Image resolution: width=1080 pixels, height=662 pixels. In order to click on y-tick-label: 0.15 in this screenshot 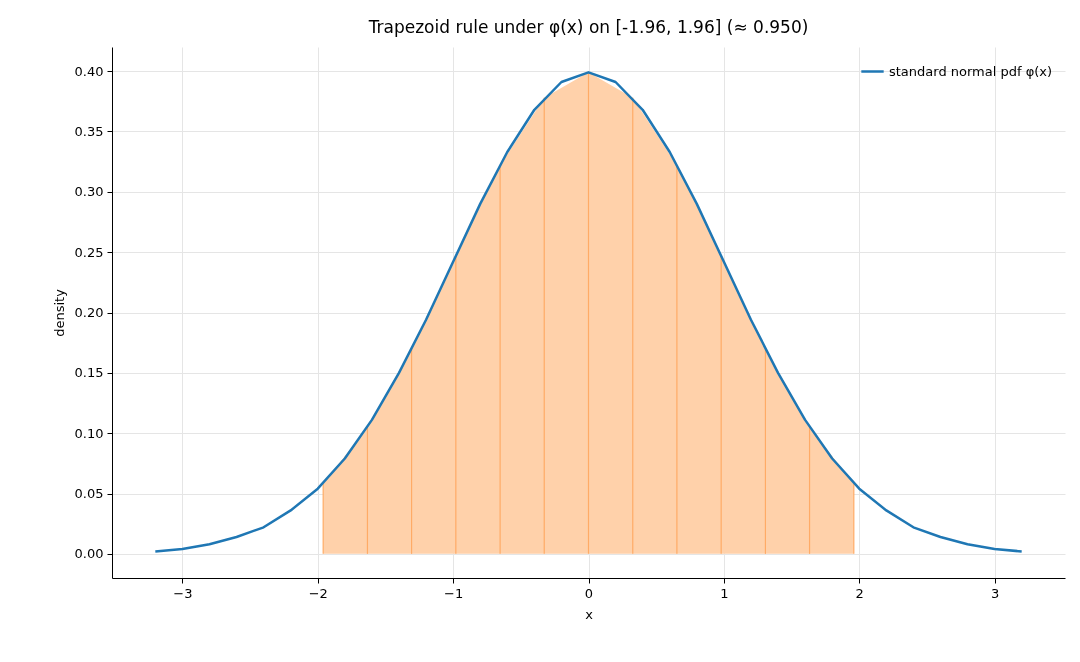, I will do `click(89, 373)`.